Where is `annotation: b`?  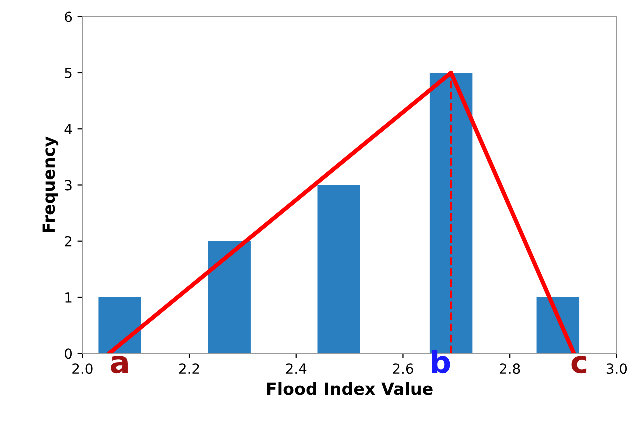
annotation: b is located at coordinates (441, 362).